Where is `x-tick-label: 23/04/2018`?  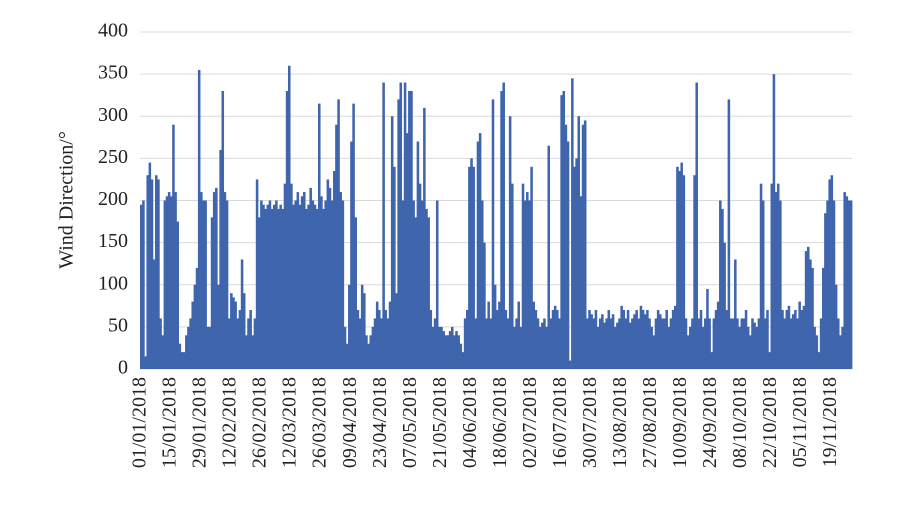
x-tick-label: 23/04/2018 is located at coordinates (380, 422).